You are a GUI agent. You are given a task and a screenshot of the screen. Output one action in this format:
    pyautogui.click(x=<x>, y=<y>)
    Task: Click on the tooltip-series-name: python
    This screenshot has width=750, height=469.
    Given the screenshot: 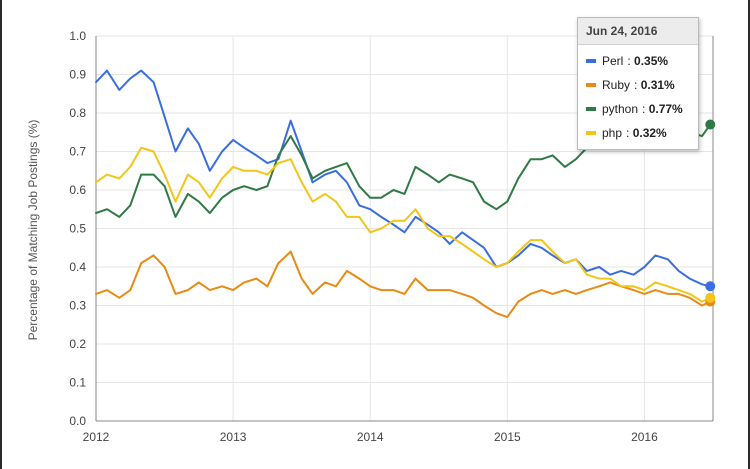 What is the action you would take?
    pyautogui.click(x=620, y=109)
    